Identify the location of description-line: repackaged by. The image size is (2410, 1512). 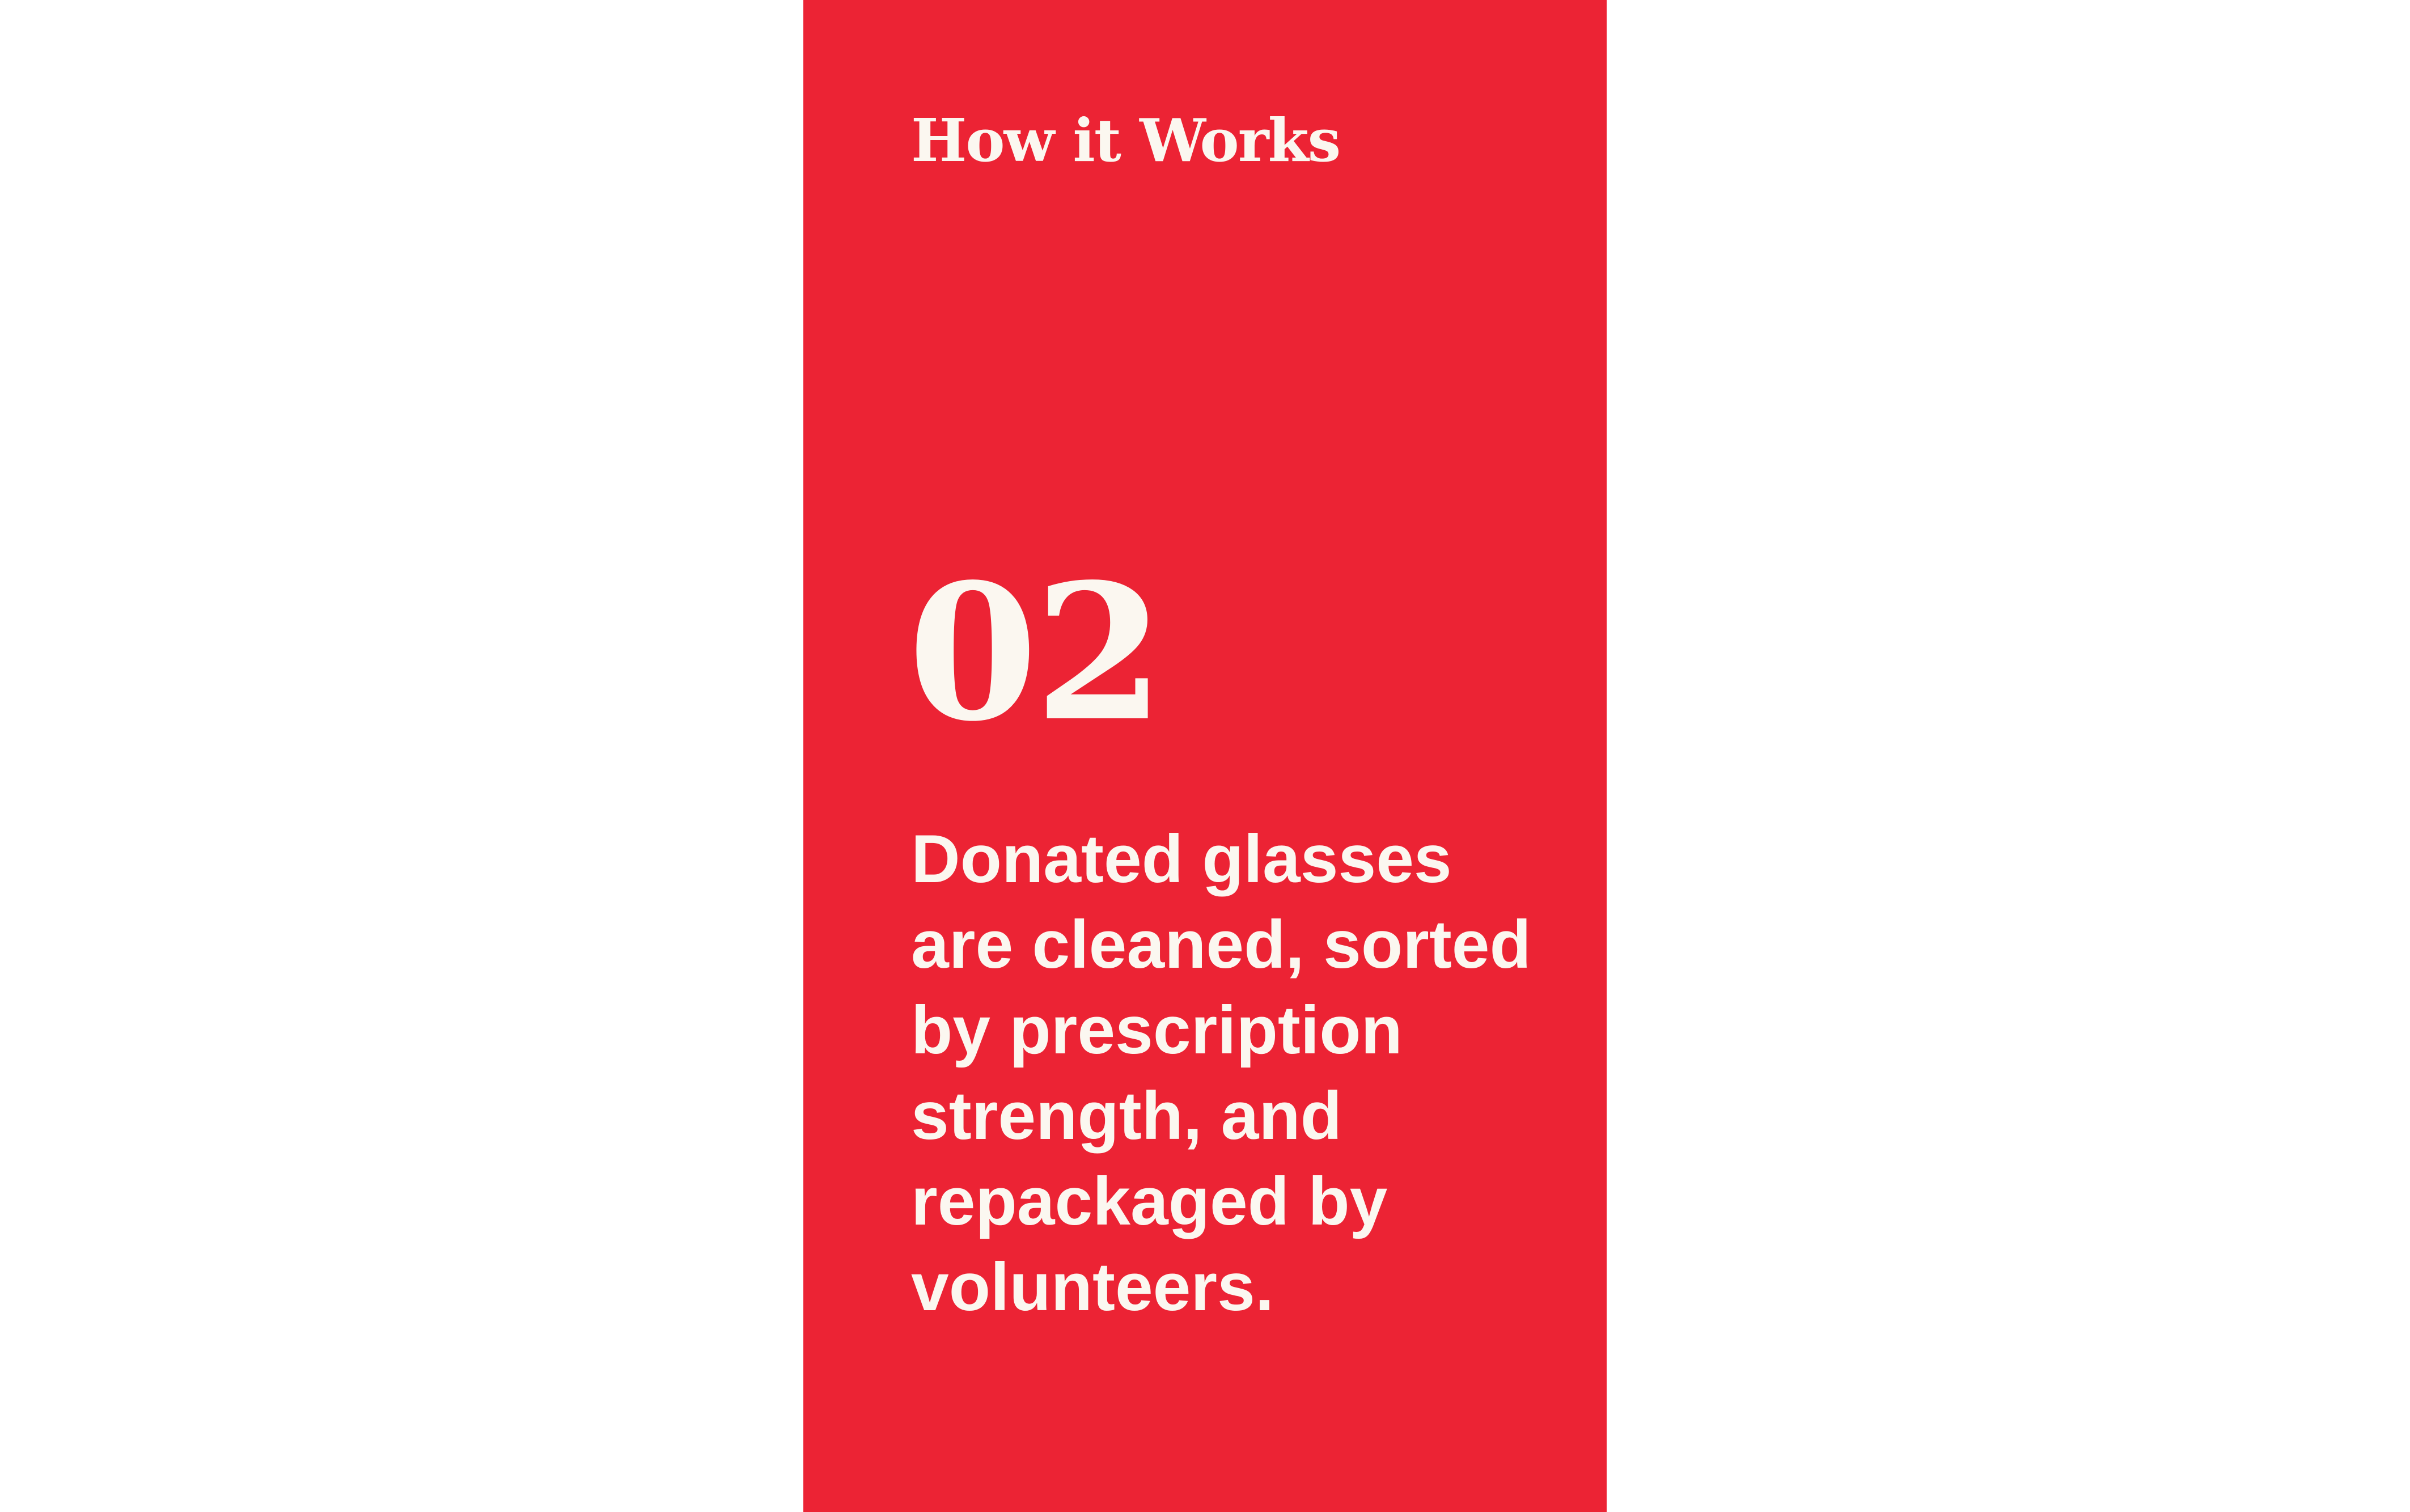
(1149, 1201).